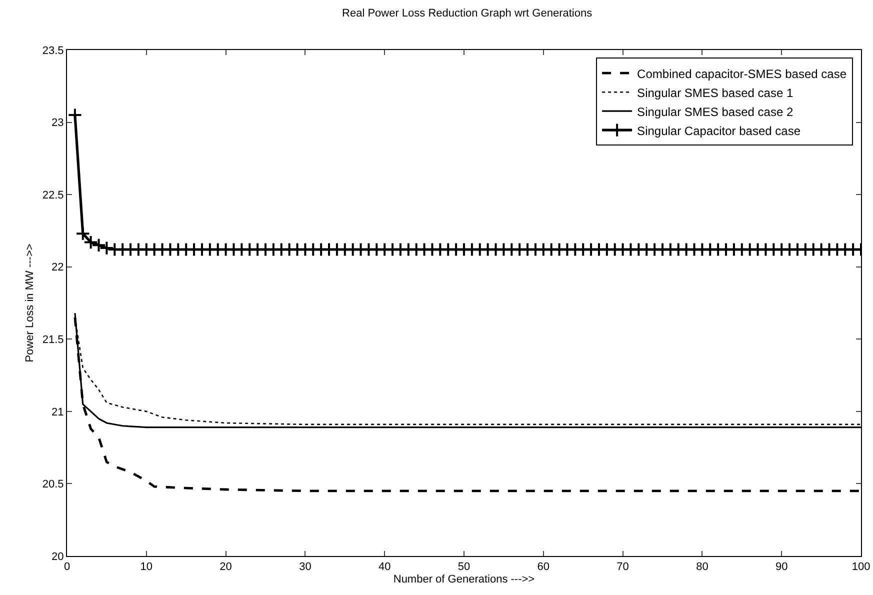 This screenshot has width=873, height=595. What do you see at coordinates (384, 567) in the screenshot?
I see `x-tick-label: 40` at bounding box center [384, 567].